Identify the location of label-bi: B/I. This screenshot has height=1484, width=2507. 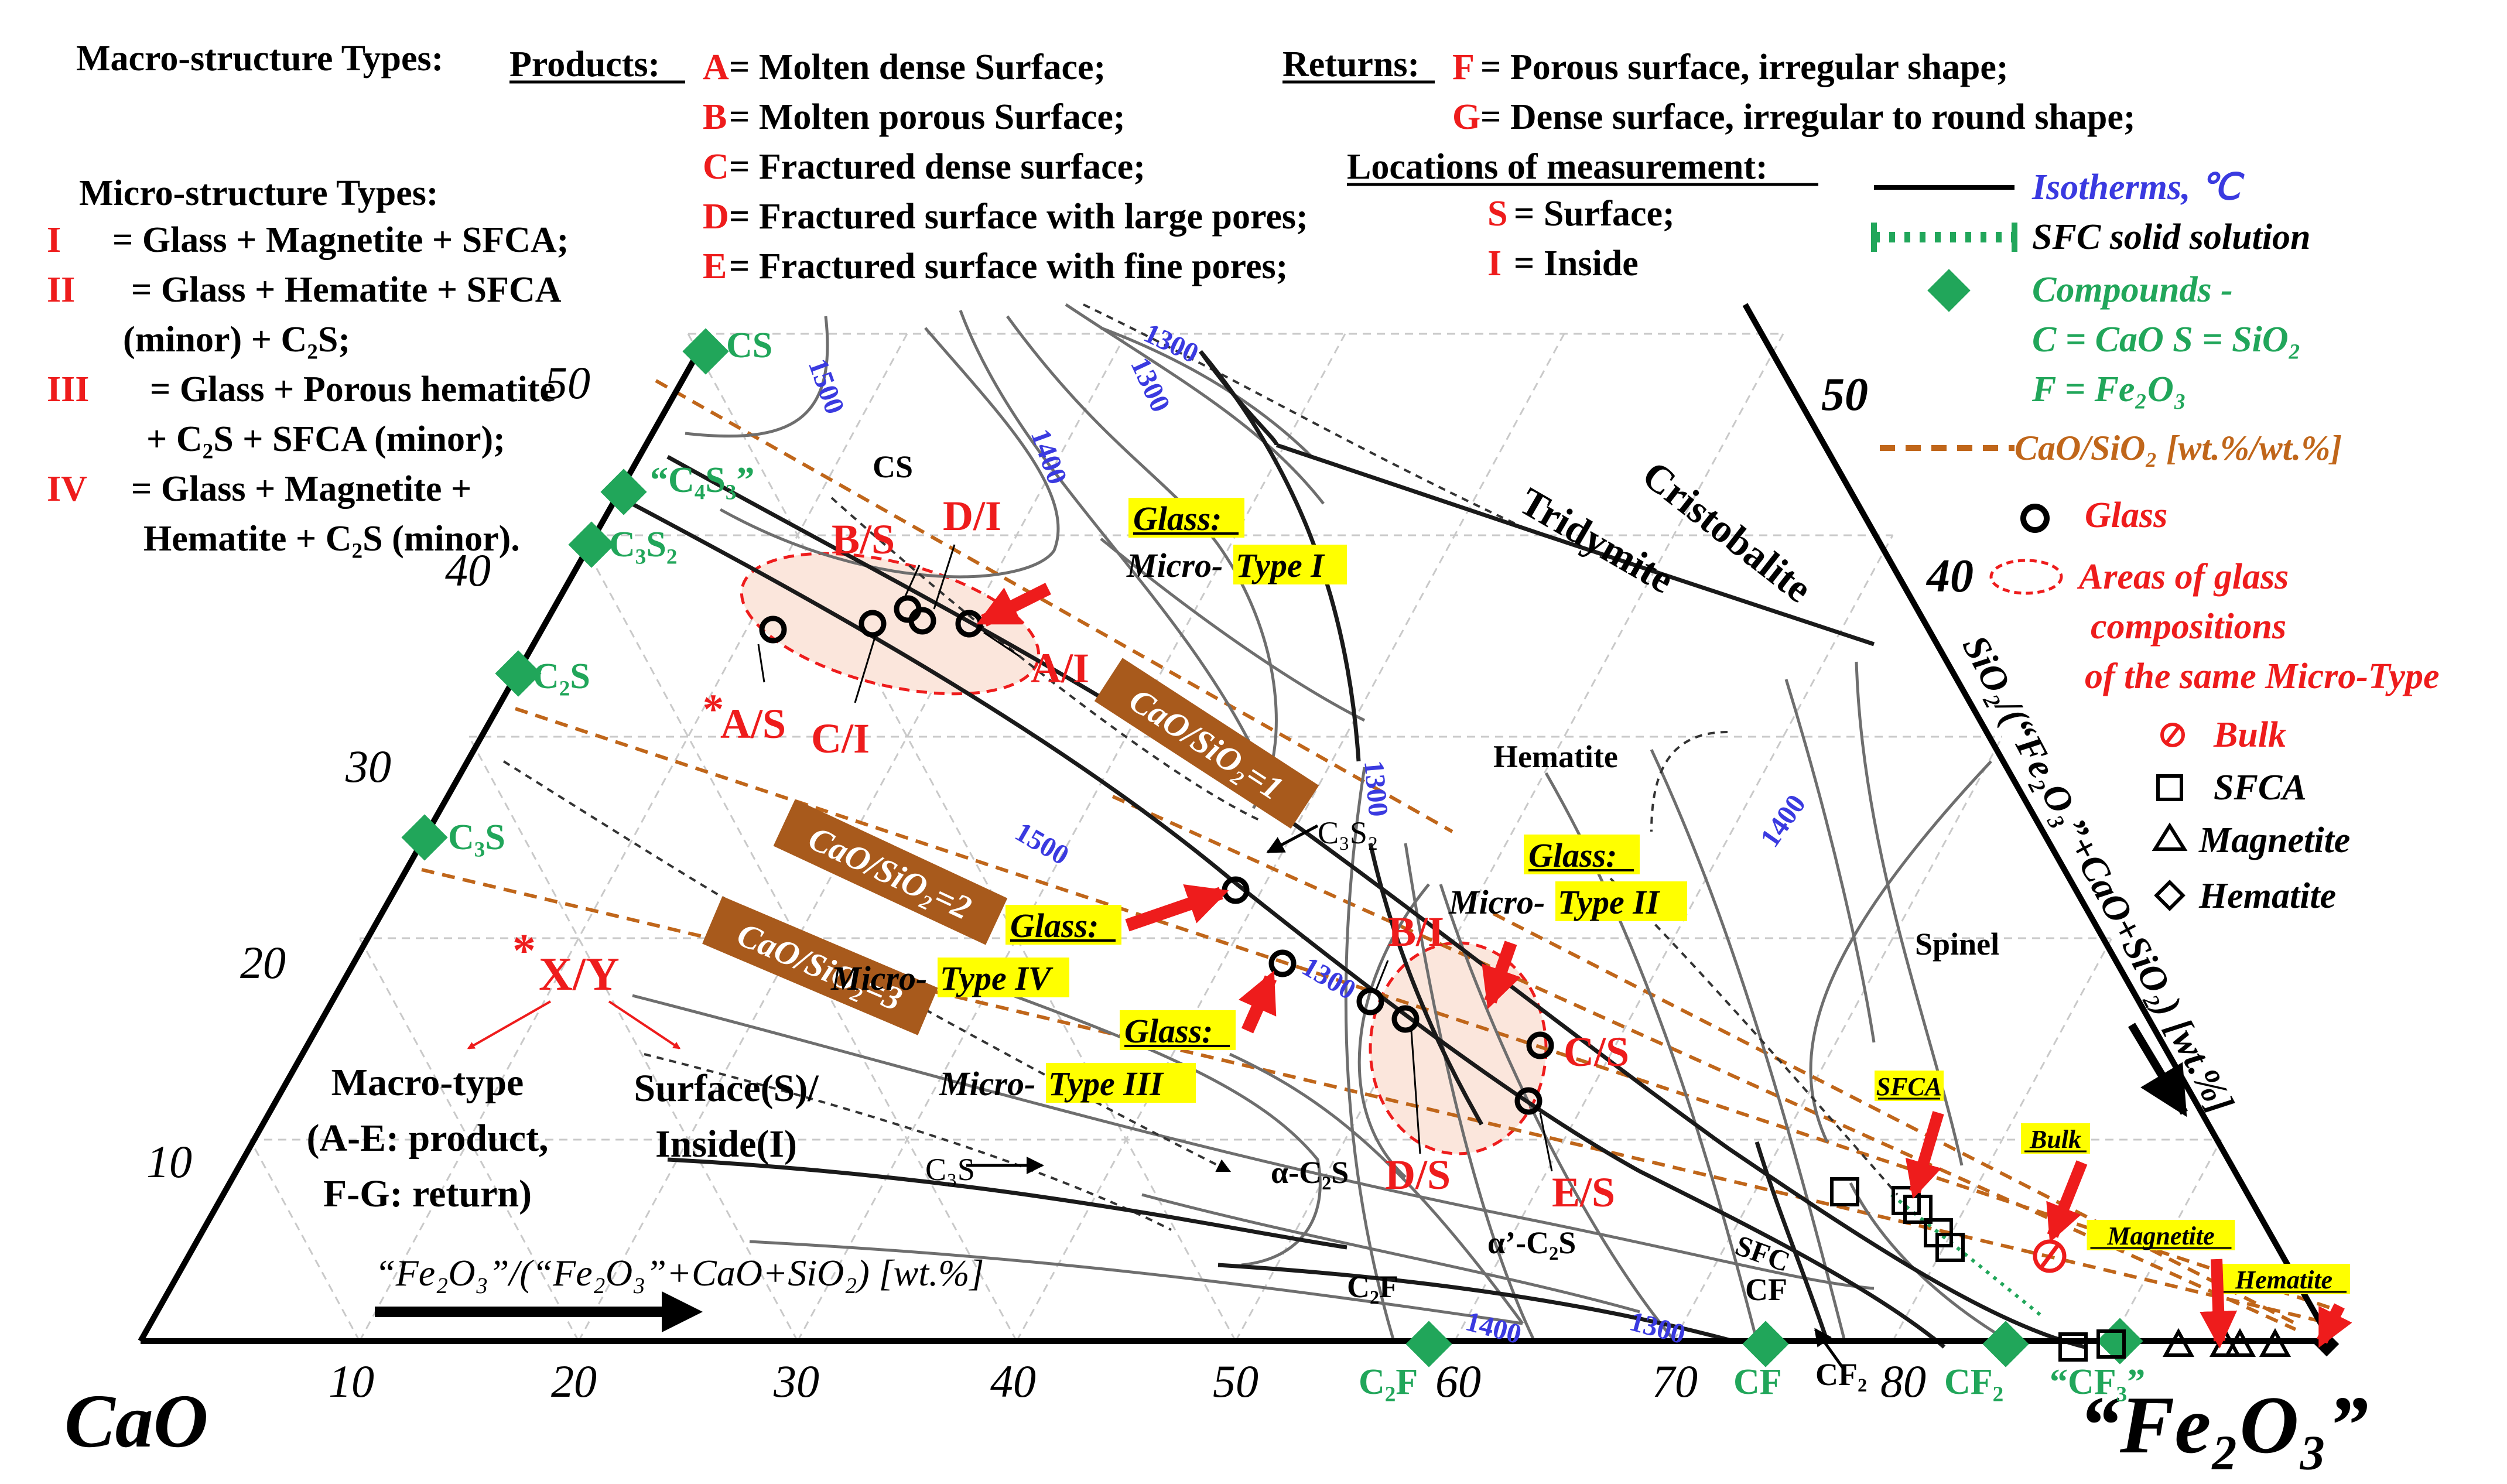
(1416, 931).